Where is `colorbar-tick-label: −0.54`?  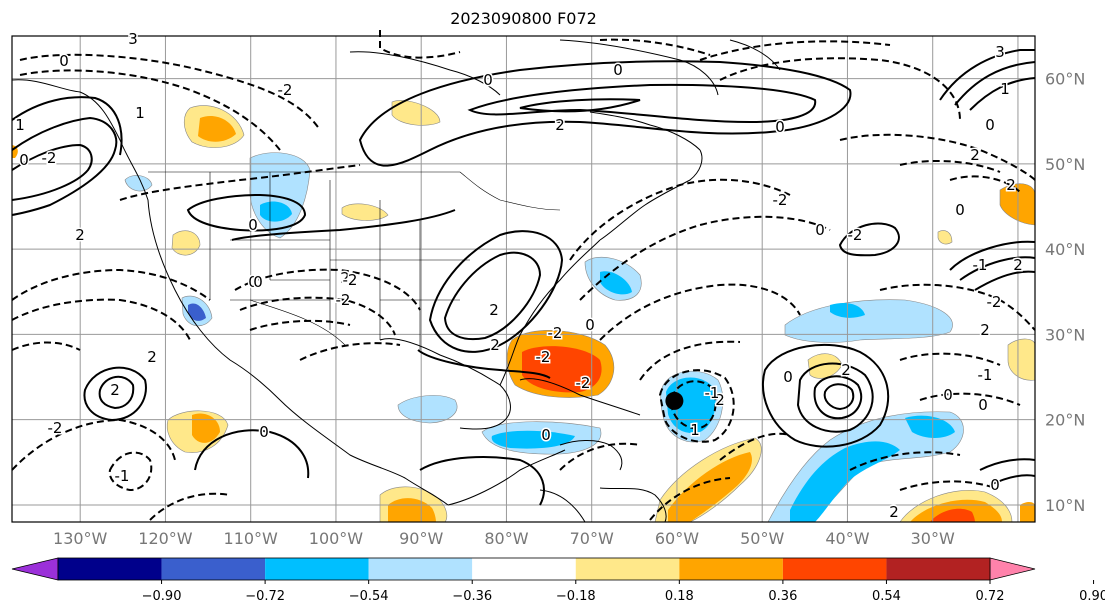 colorbar-tick-label: −0.54 is located at coordinates (369, 596).